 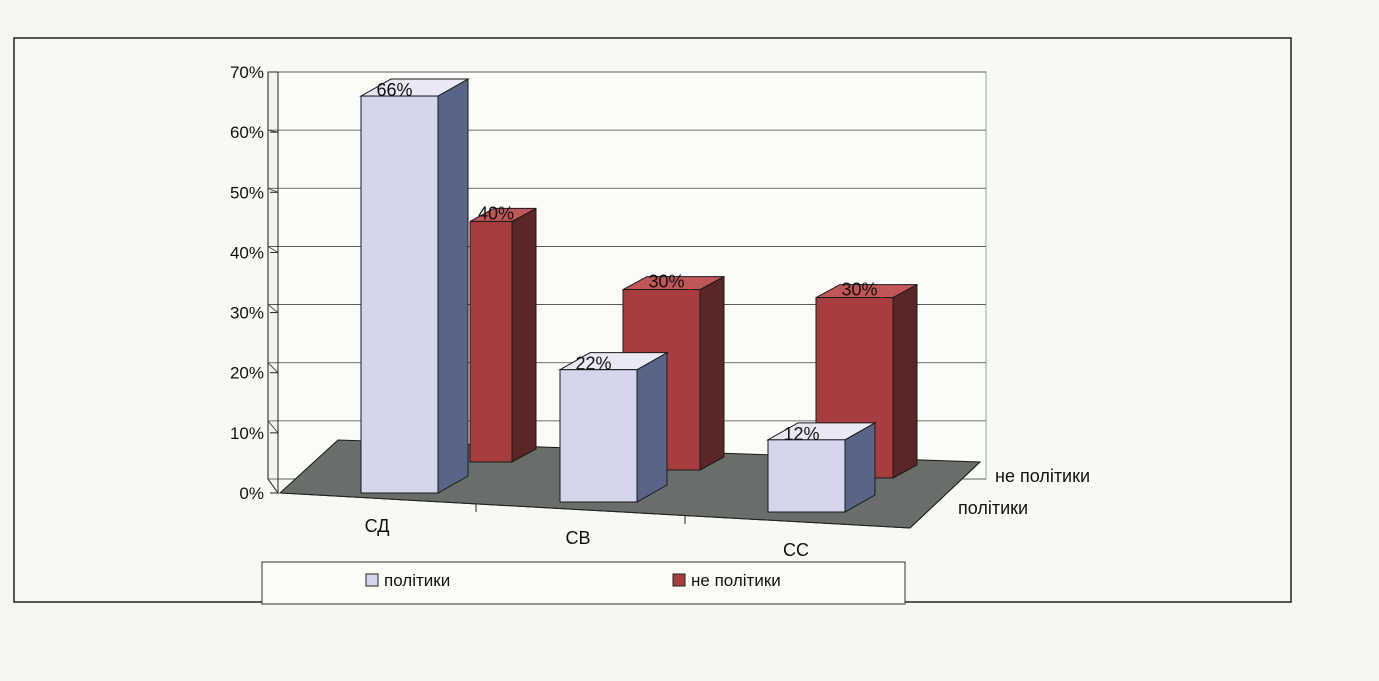 I want to click on bar-non-politics, so click(x=491, y=341).